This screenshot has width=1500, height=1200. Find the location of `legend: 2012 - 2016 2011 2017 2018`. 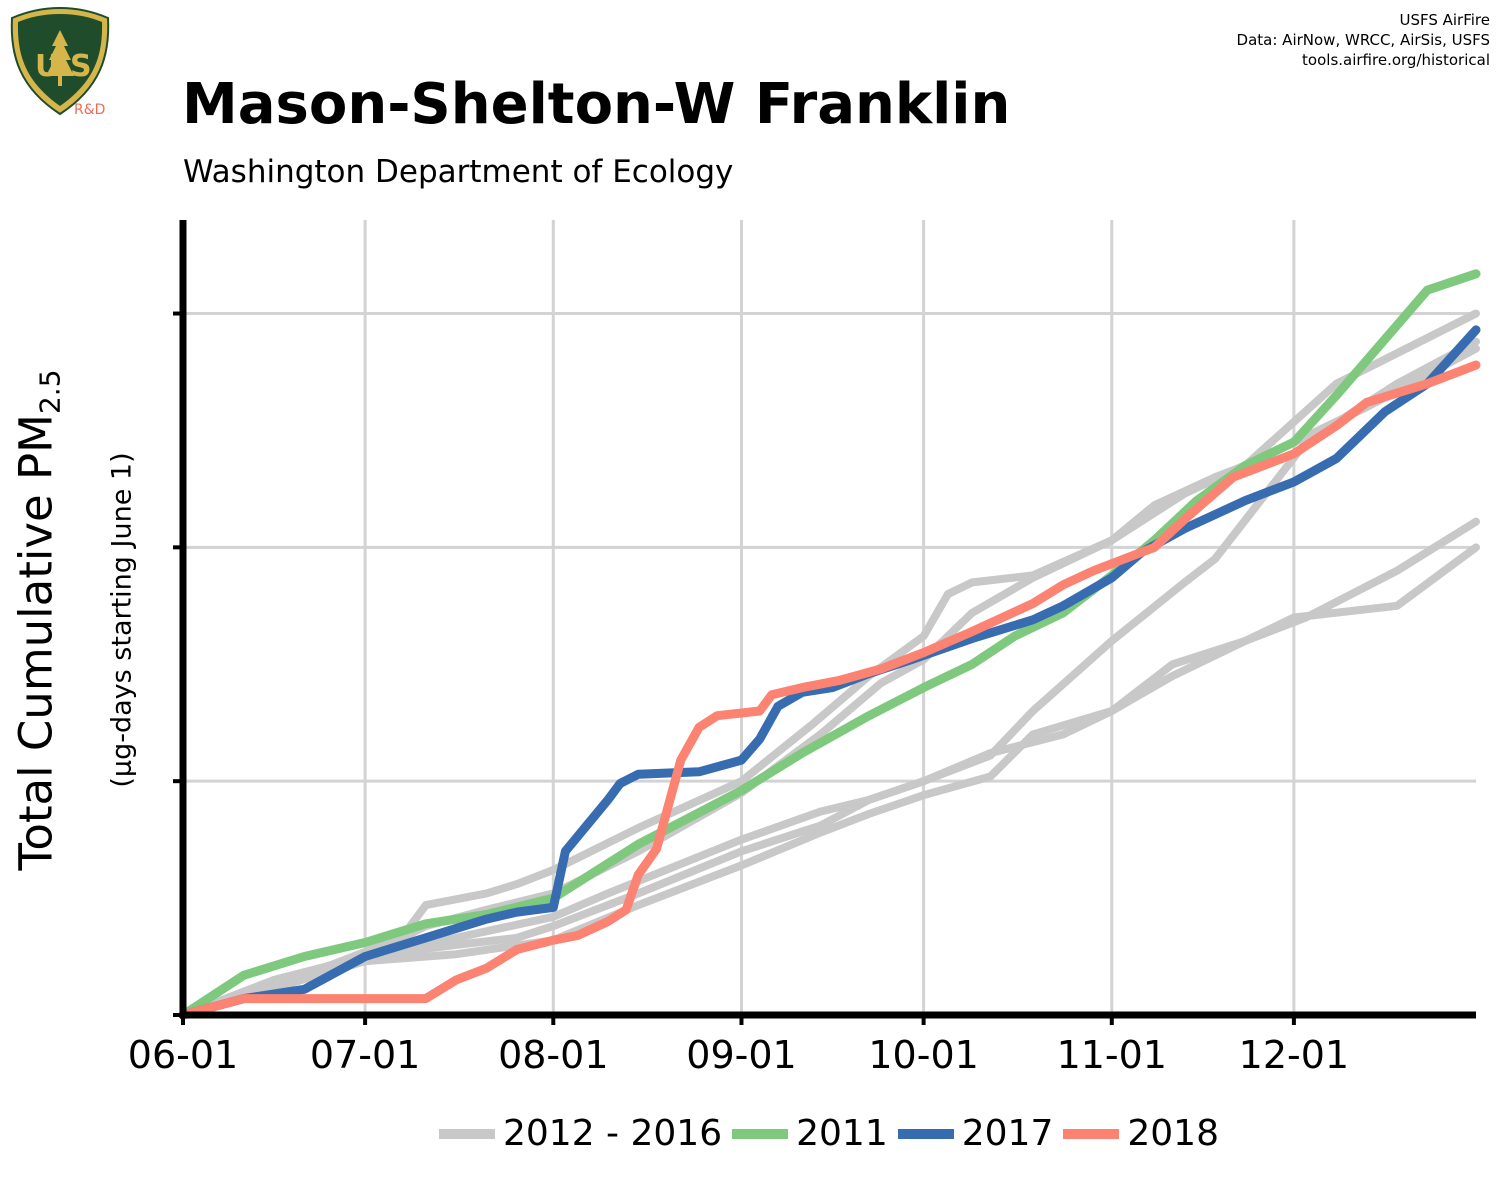

legend: 2012 - 2016 2011 2017 2018 is located at coordinates (750, 1133).